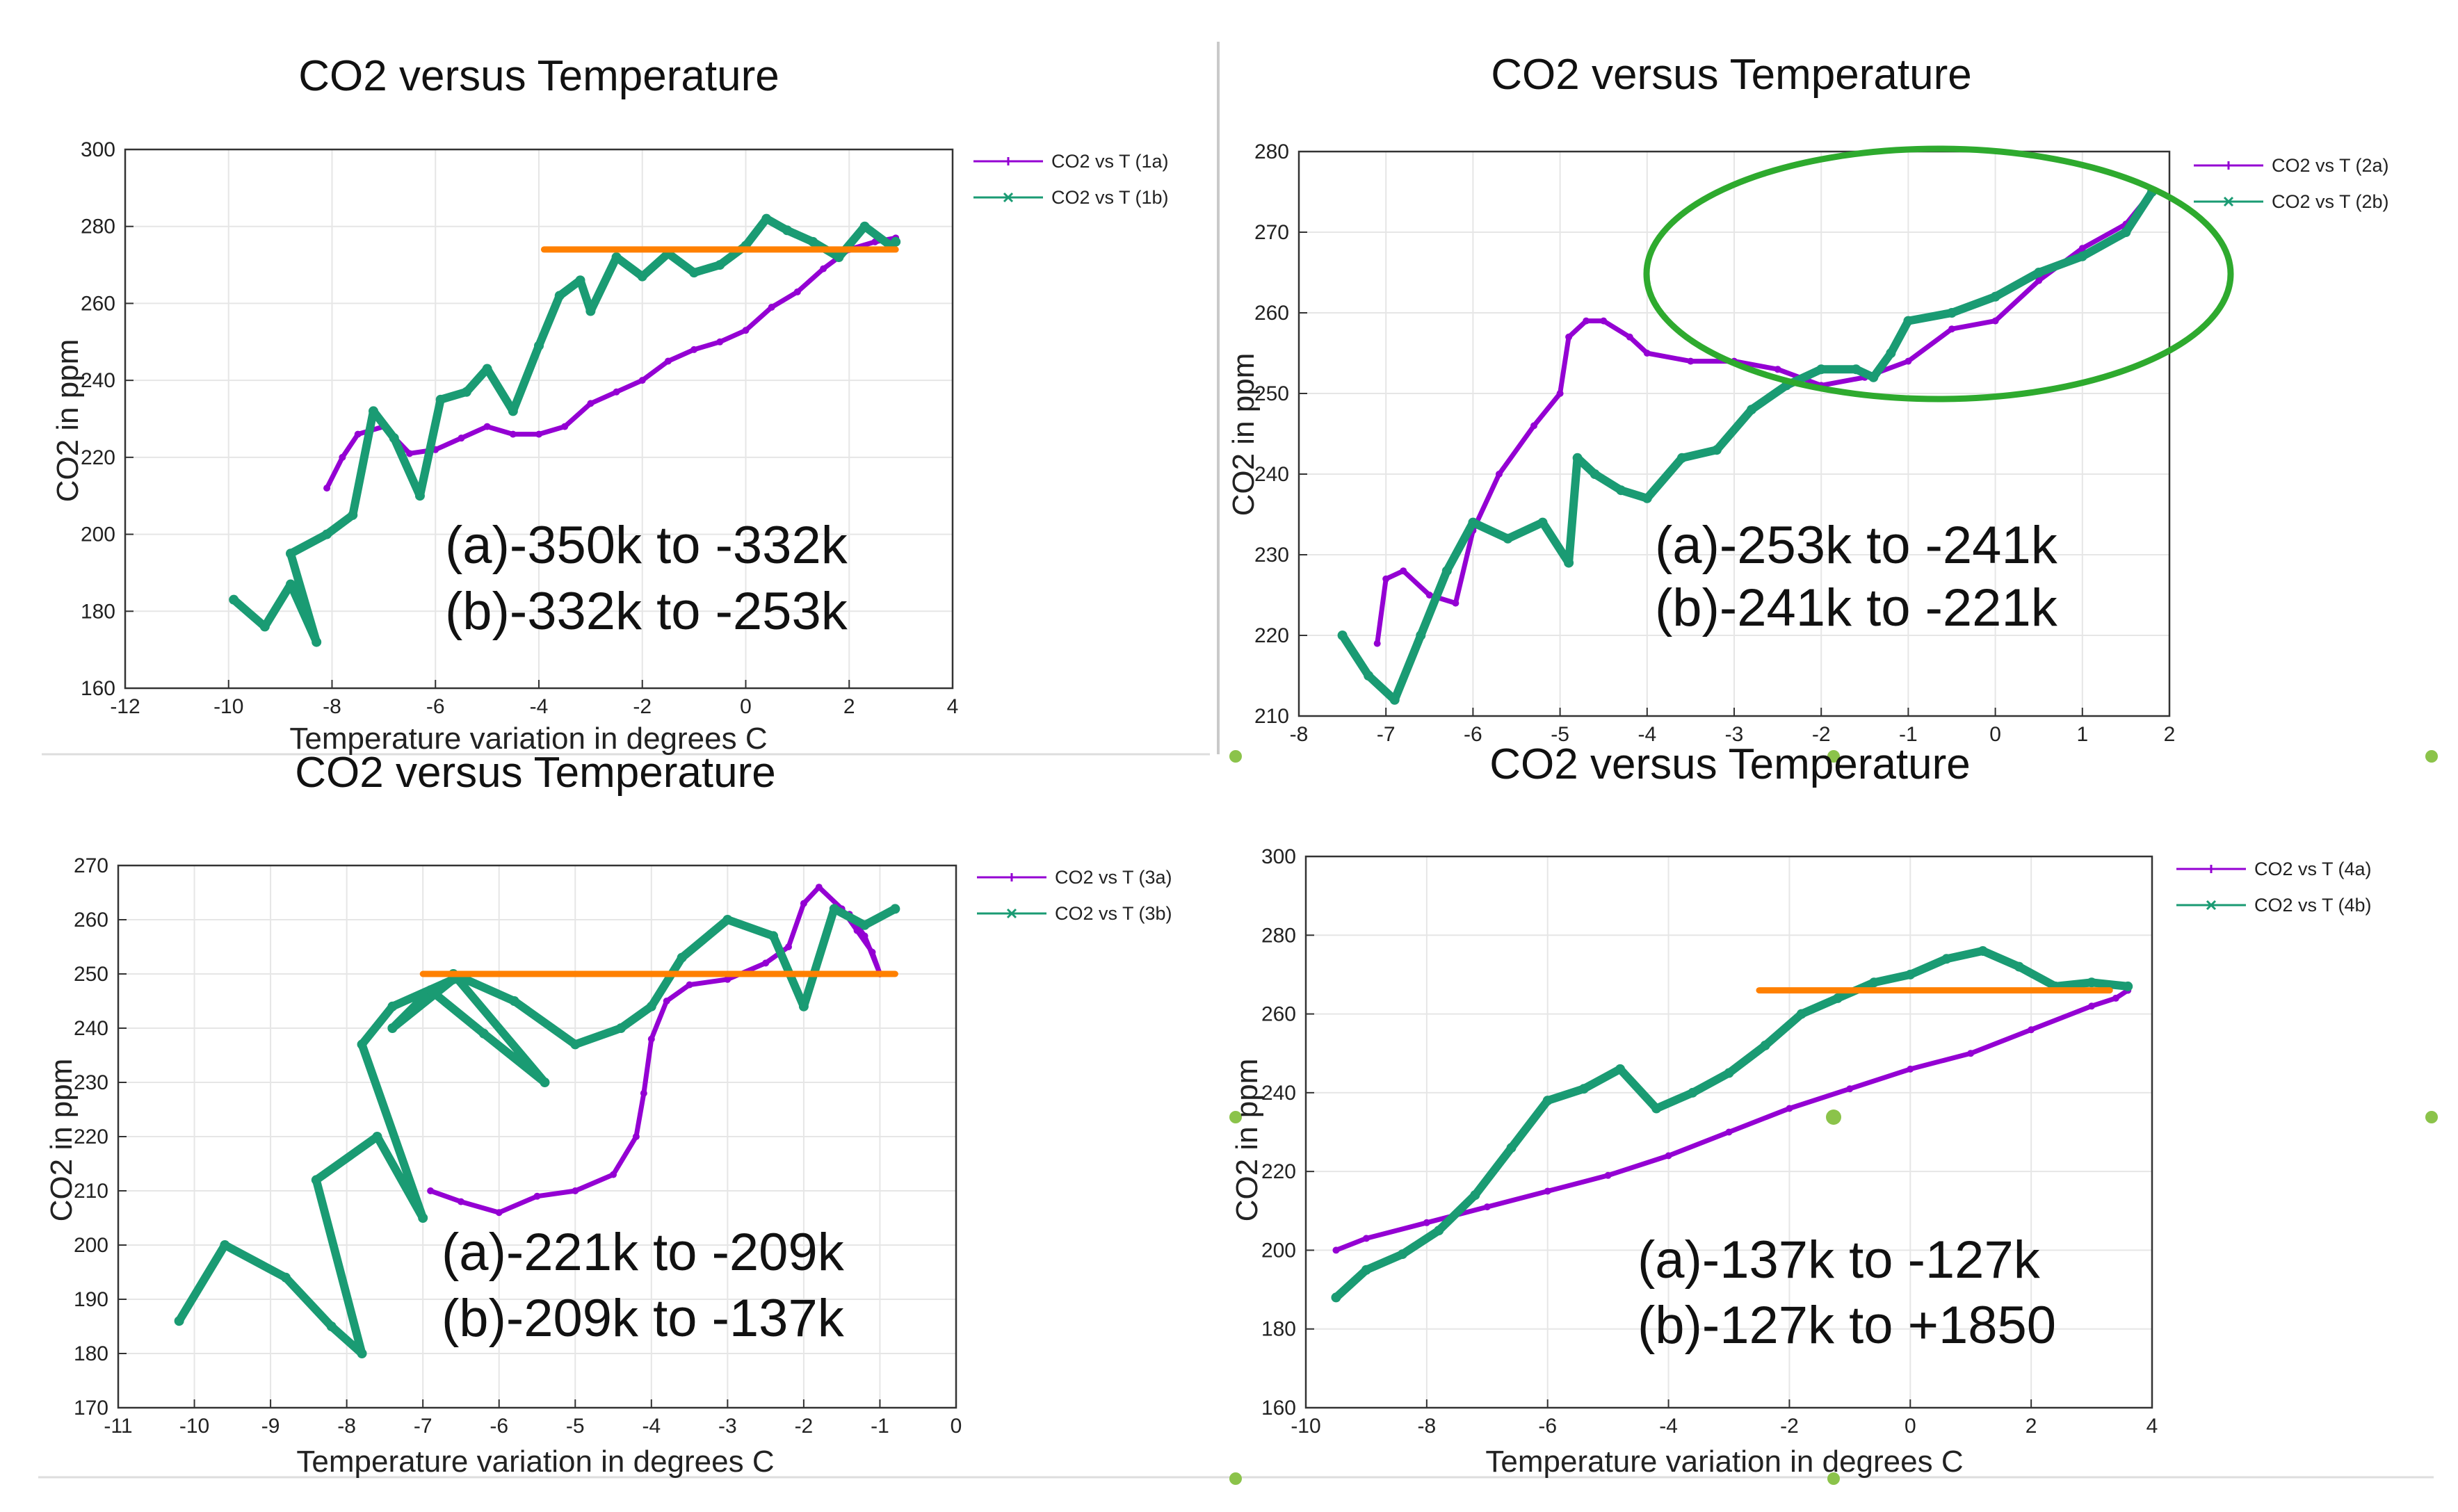  I want to click on plot-area-frame, so click(1728, 1132).